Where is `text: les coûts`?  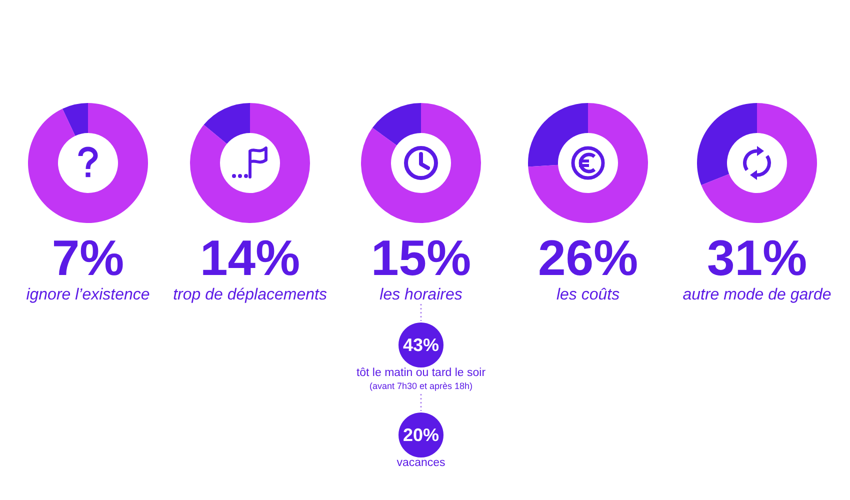
text: les coûts is located at coordinates (588, 295).